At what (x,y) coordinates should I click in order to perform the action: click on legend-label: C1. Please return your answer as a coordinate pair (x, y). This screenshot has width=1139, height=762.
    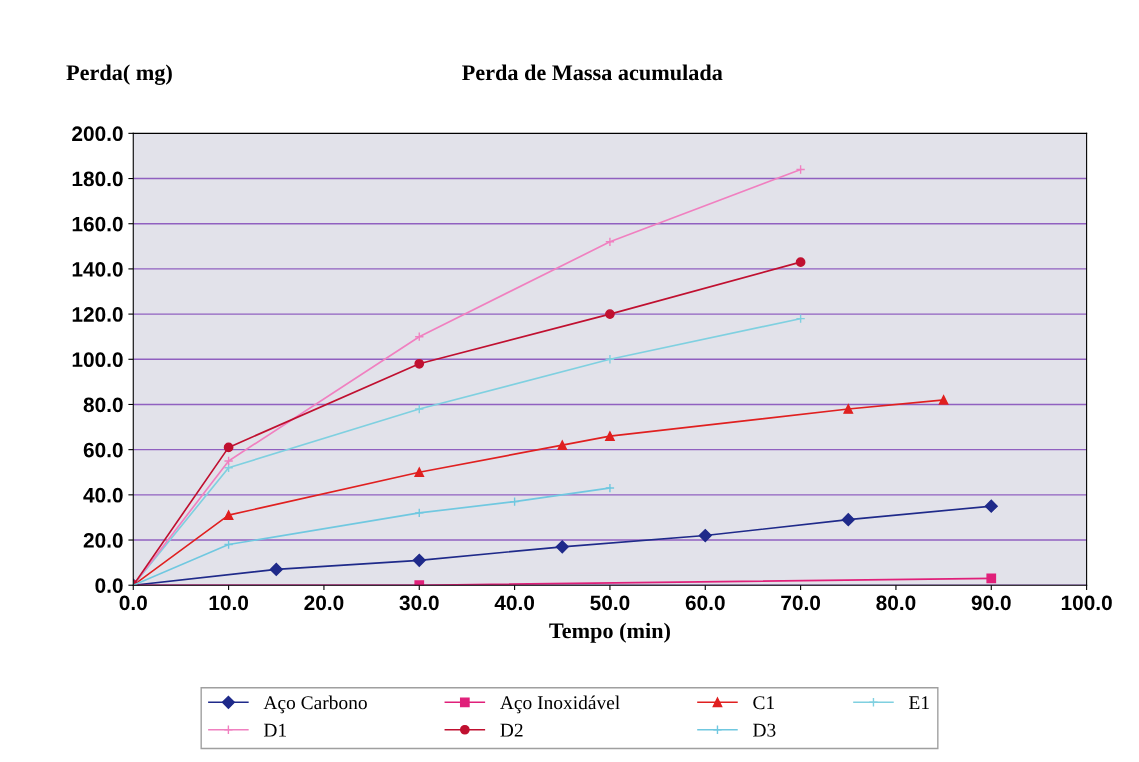
    Looking at the image, I should click on (763, 703).